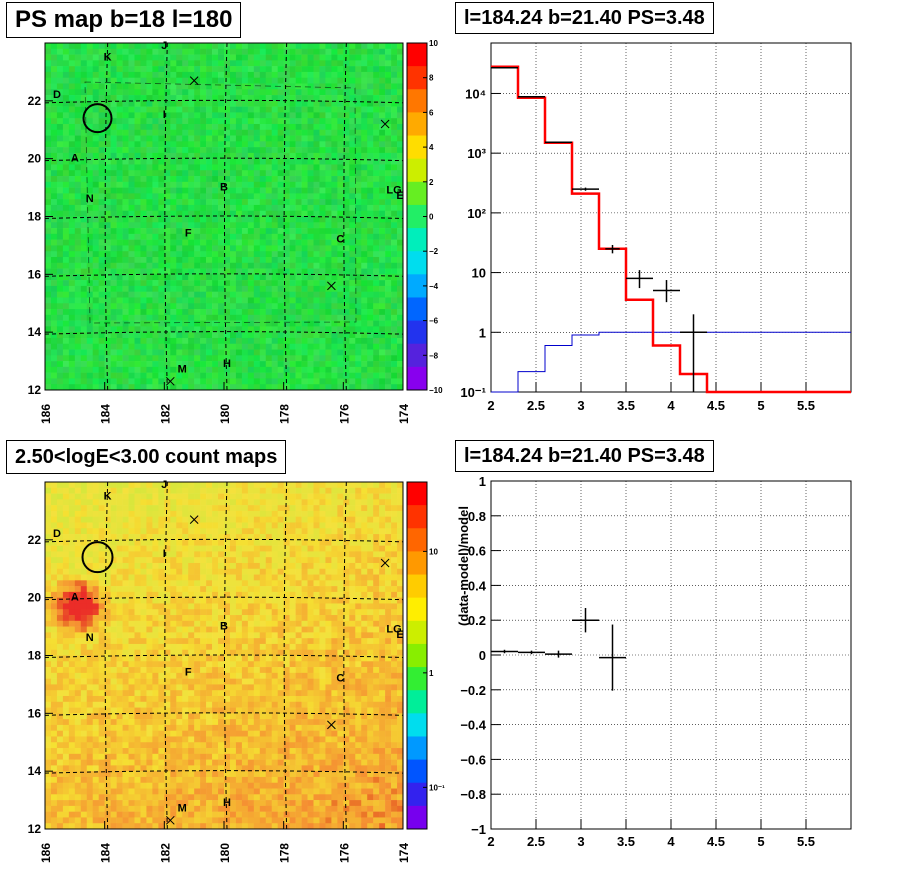  I want to click on region-outline, so click(220, 202).